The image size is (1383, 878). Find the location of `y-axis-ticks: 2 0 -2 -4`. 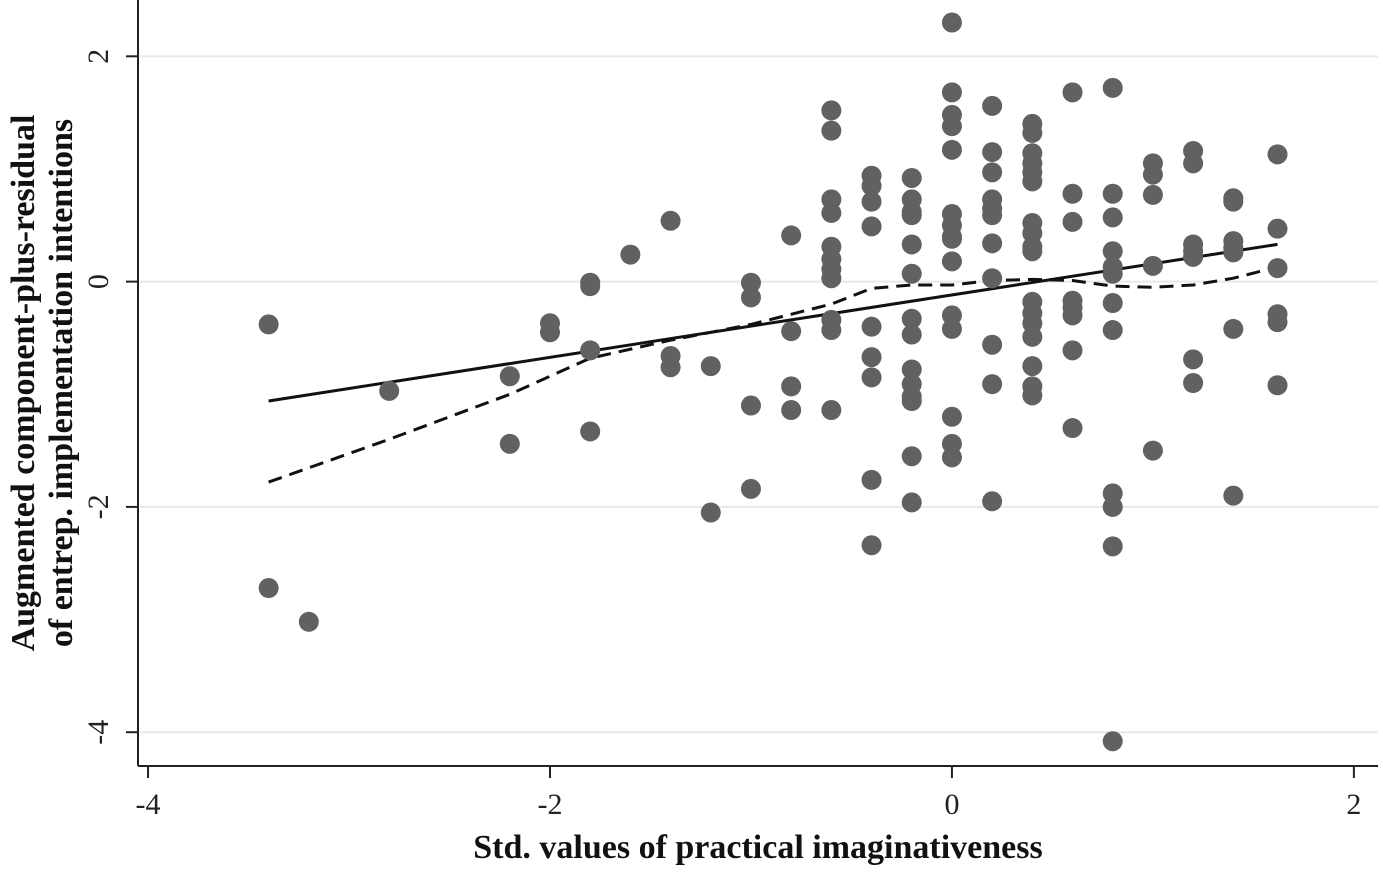

y-axis-ticks: 2 0 -2 -4 is located at coordinates (110, 397).